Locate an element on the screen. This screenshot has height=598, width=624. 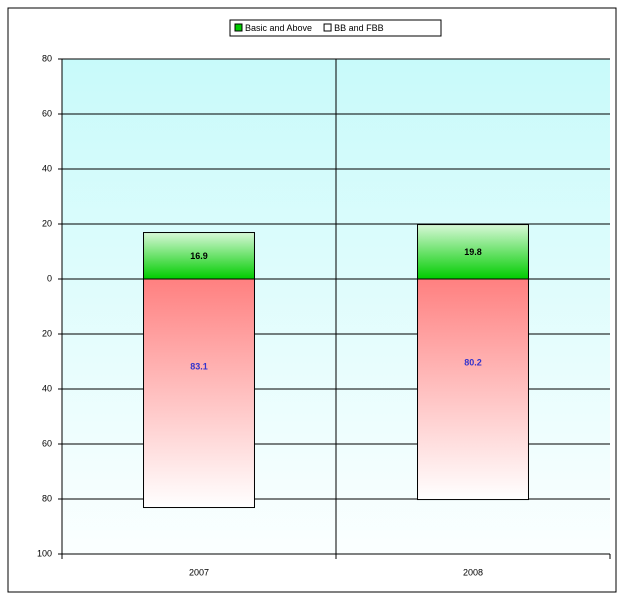
legend-label: BB and FBB is located at coordinates (359, 28).